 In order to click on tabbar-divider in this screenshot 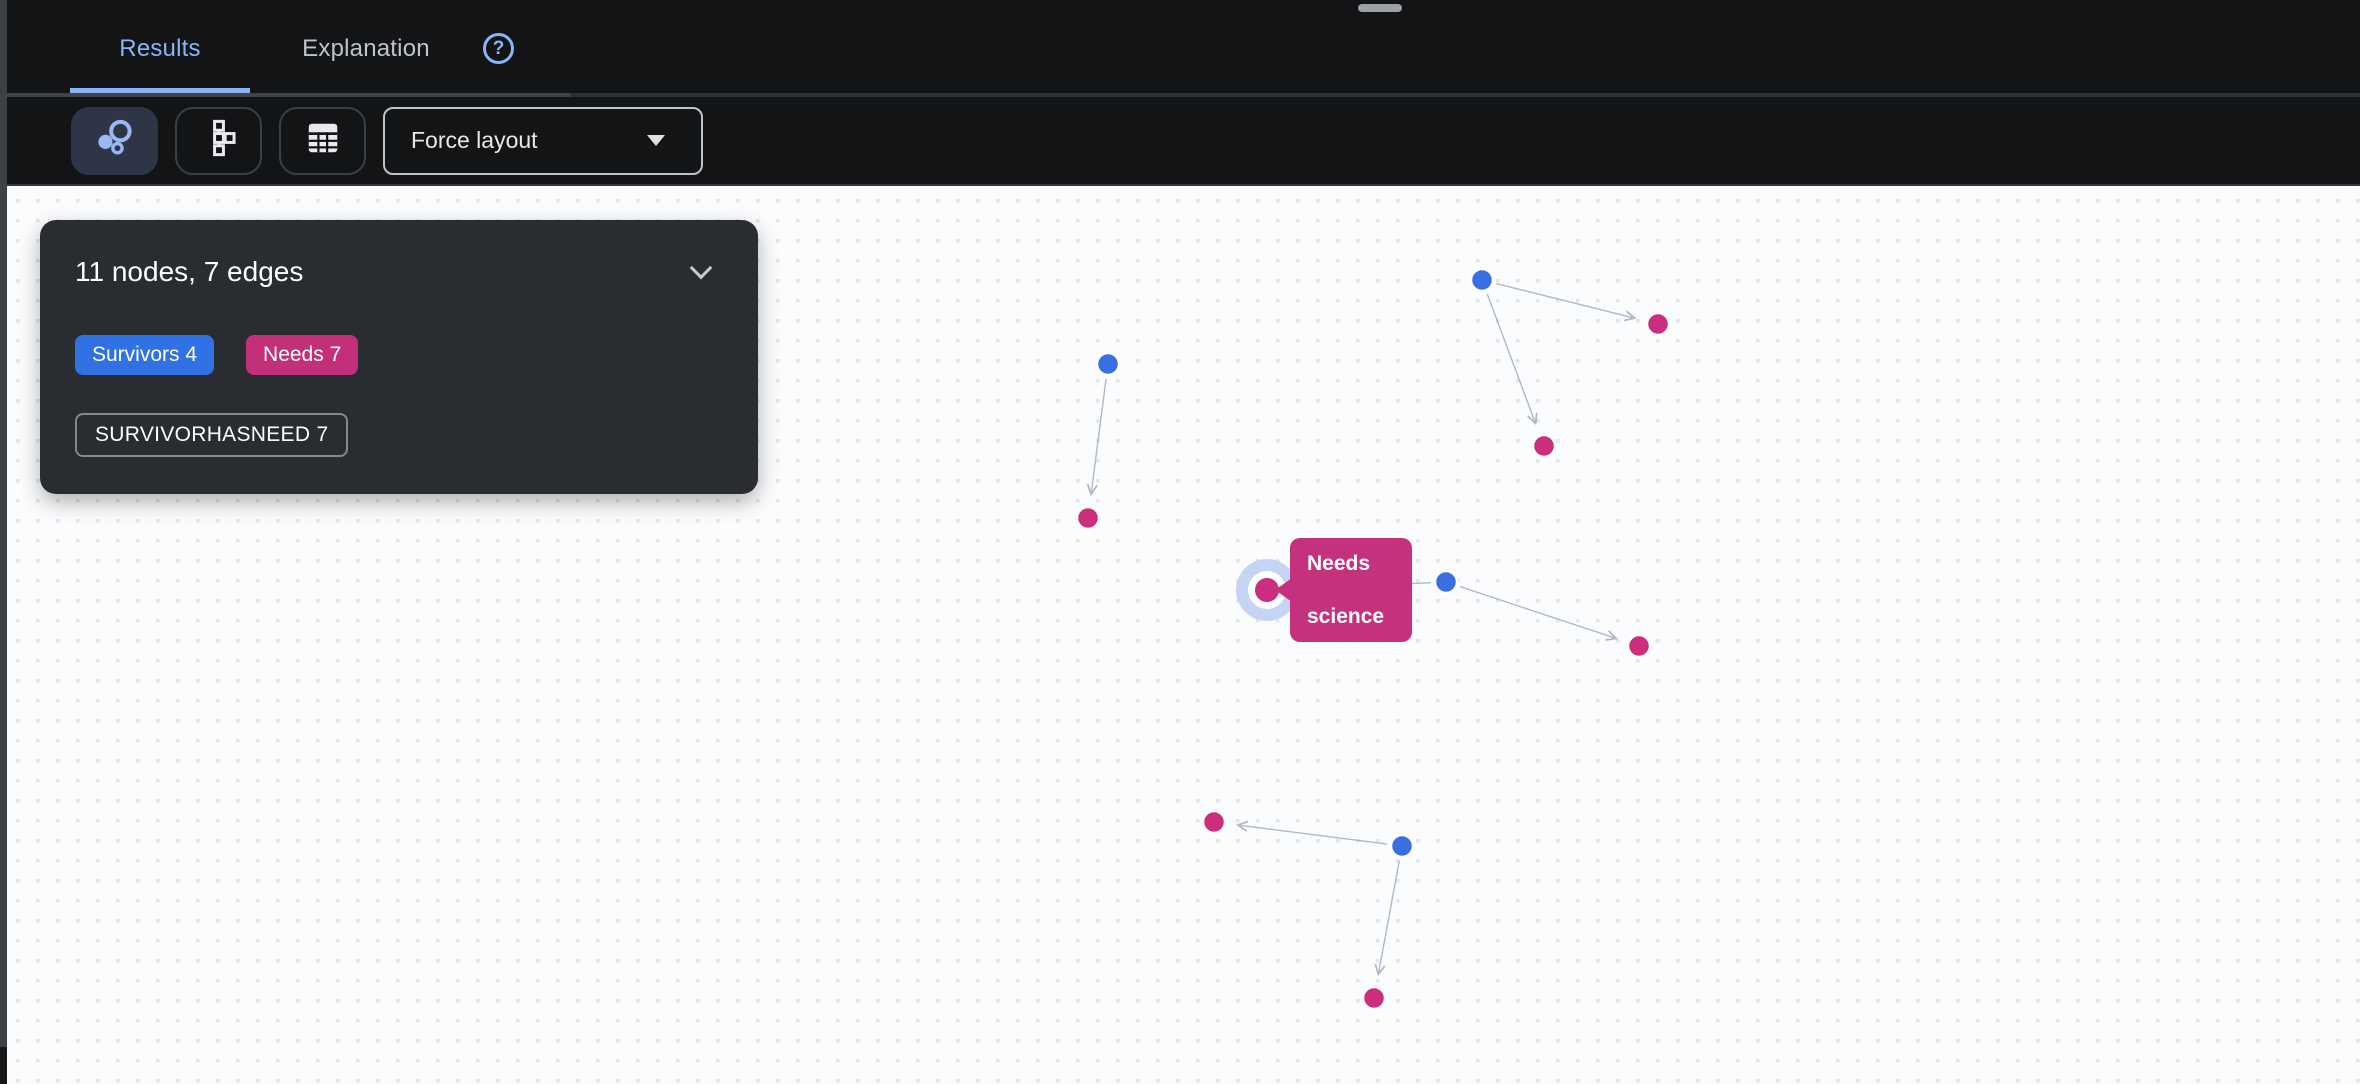, I will do `click(1183, 95)`.